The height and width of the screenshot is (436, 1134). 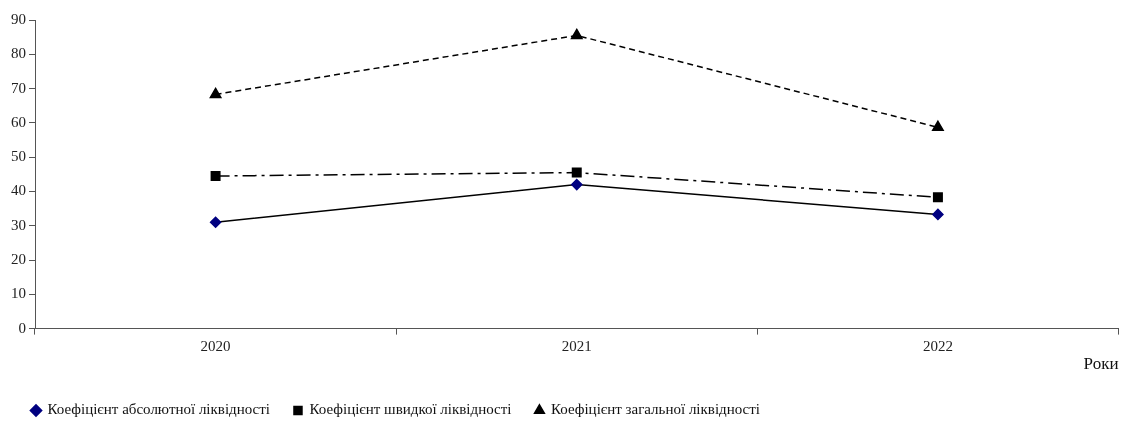 I want to click on y-tick-label: 40, so click(x=18, y=190).